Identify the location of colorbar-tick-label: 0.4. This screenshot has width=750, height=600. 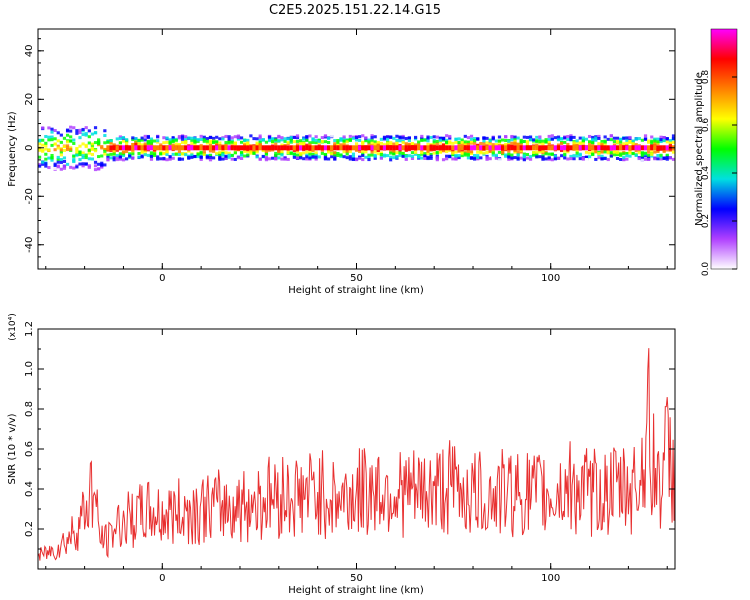
(706, 173).